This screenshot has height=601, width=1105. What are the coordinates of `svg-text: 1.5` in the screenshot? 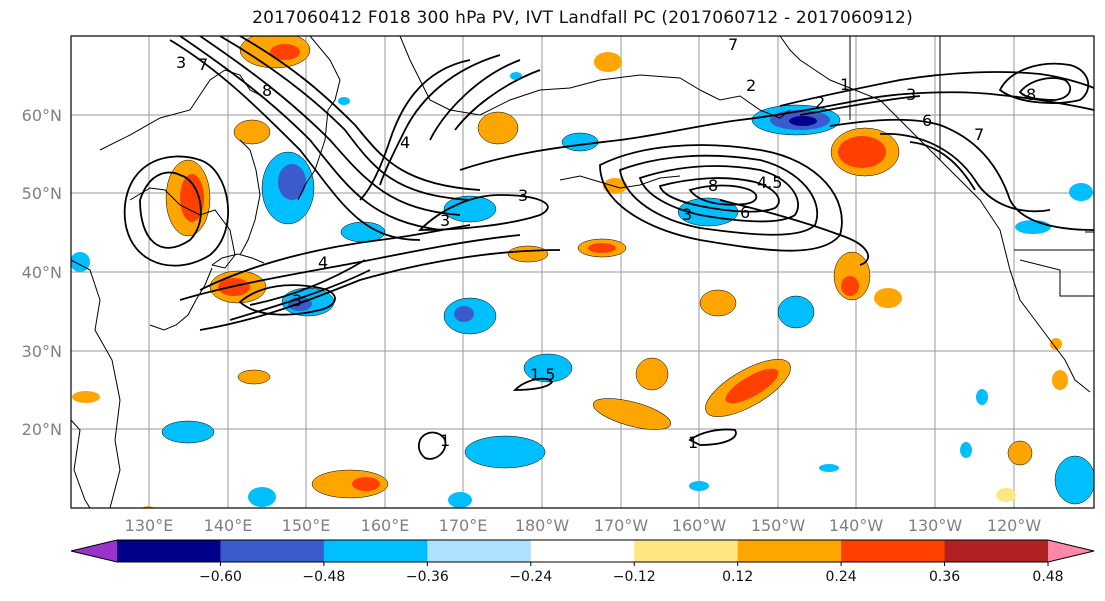 It's located at (542, 374).